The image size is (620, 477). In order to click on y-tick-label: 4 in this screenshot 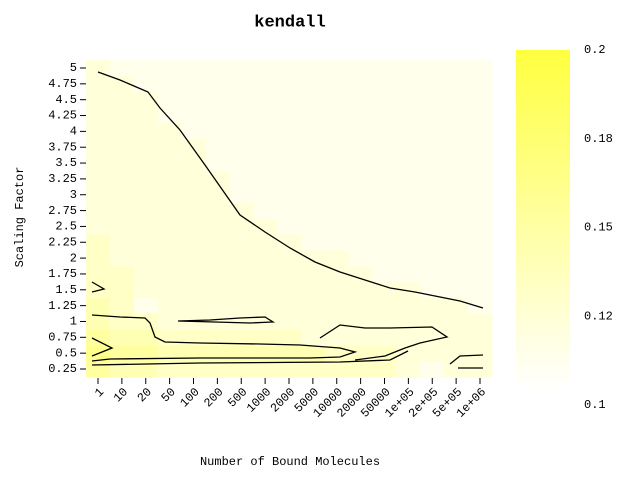, I will do `click(73, 132)`.